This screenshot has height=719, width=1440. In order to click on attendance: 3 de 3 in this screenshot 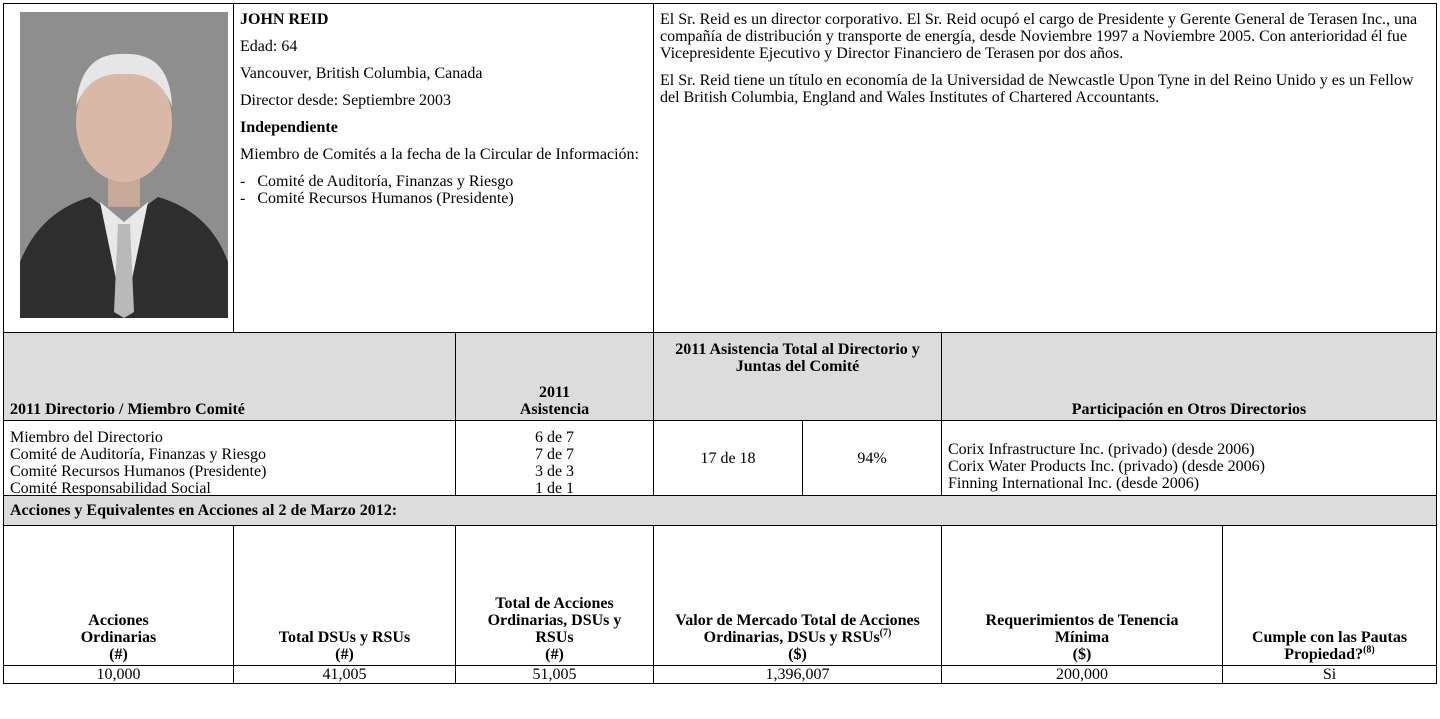, I will do `click(554, 471)`.